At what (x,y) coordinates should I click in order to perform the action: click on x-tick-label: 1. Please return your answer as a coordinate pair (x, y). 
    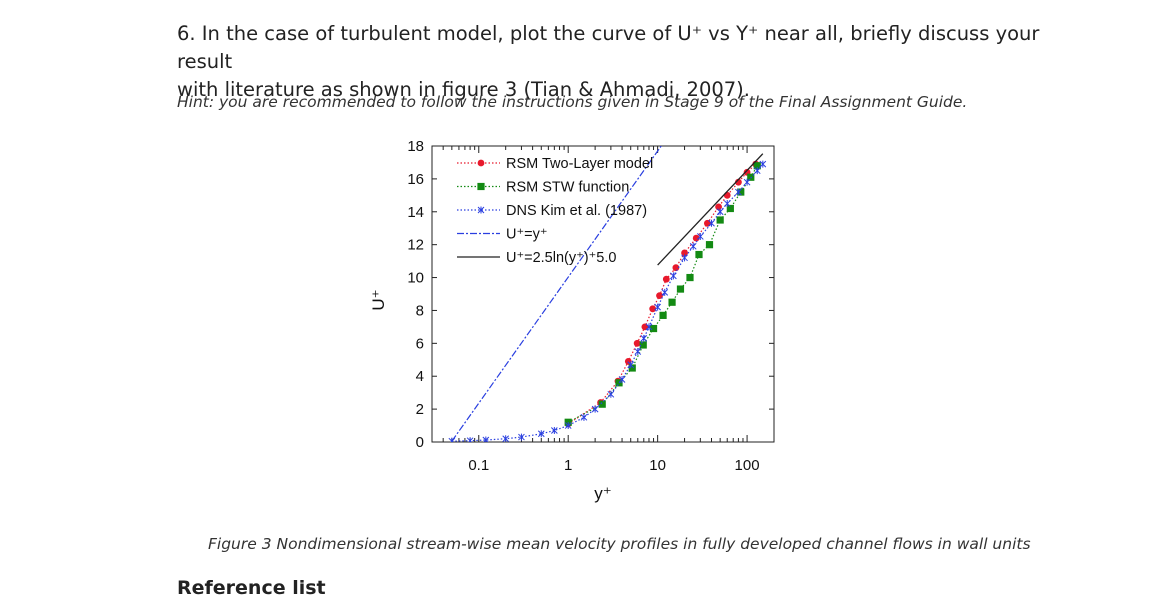
    Looking at the image, I should click on (568, 465).